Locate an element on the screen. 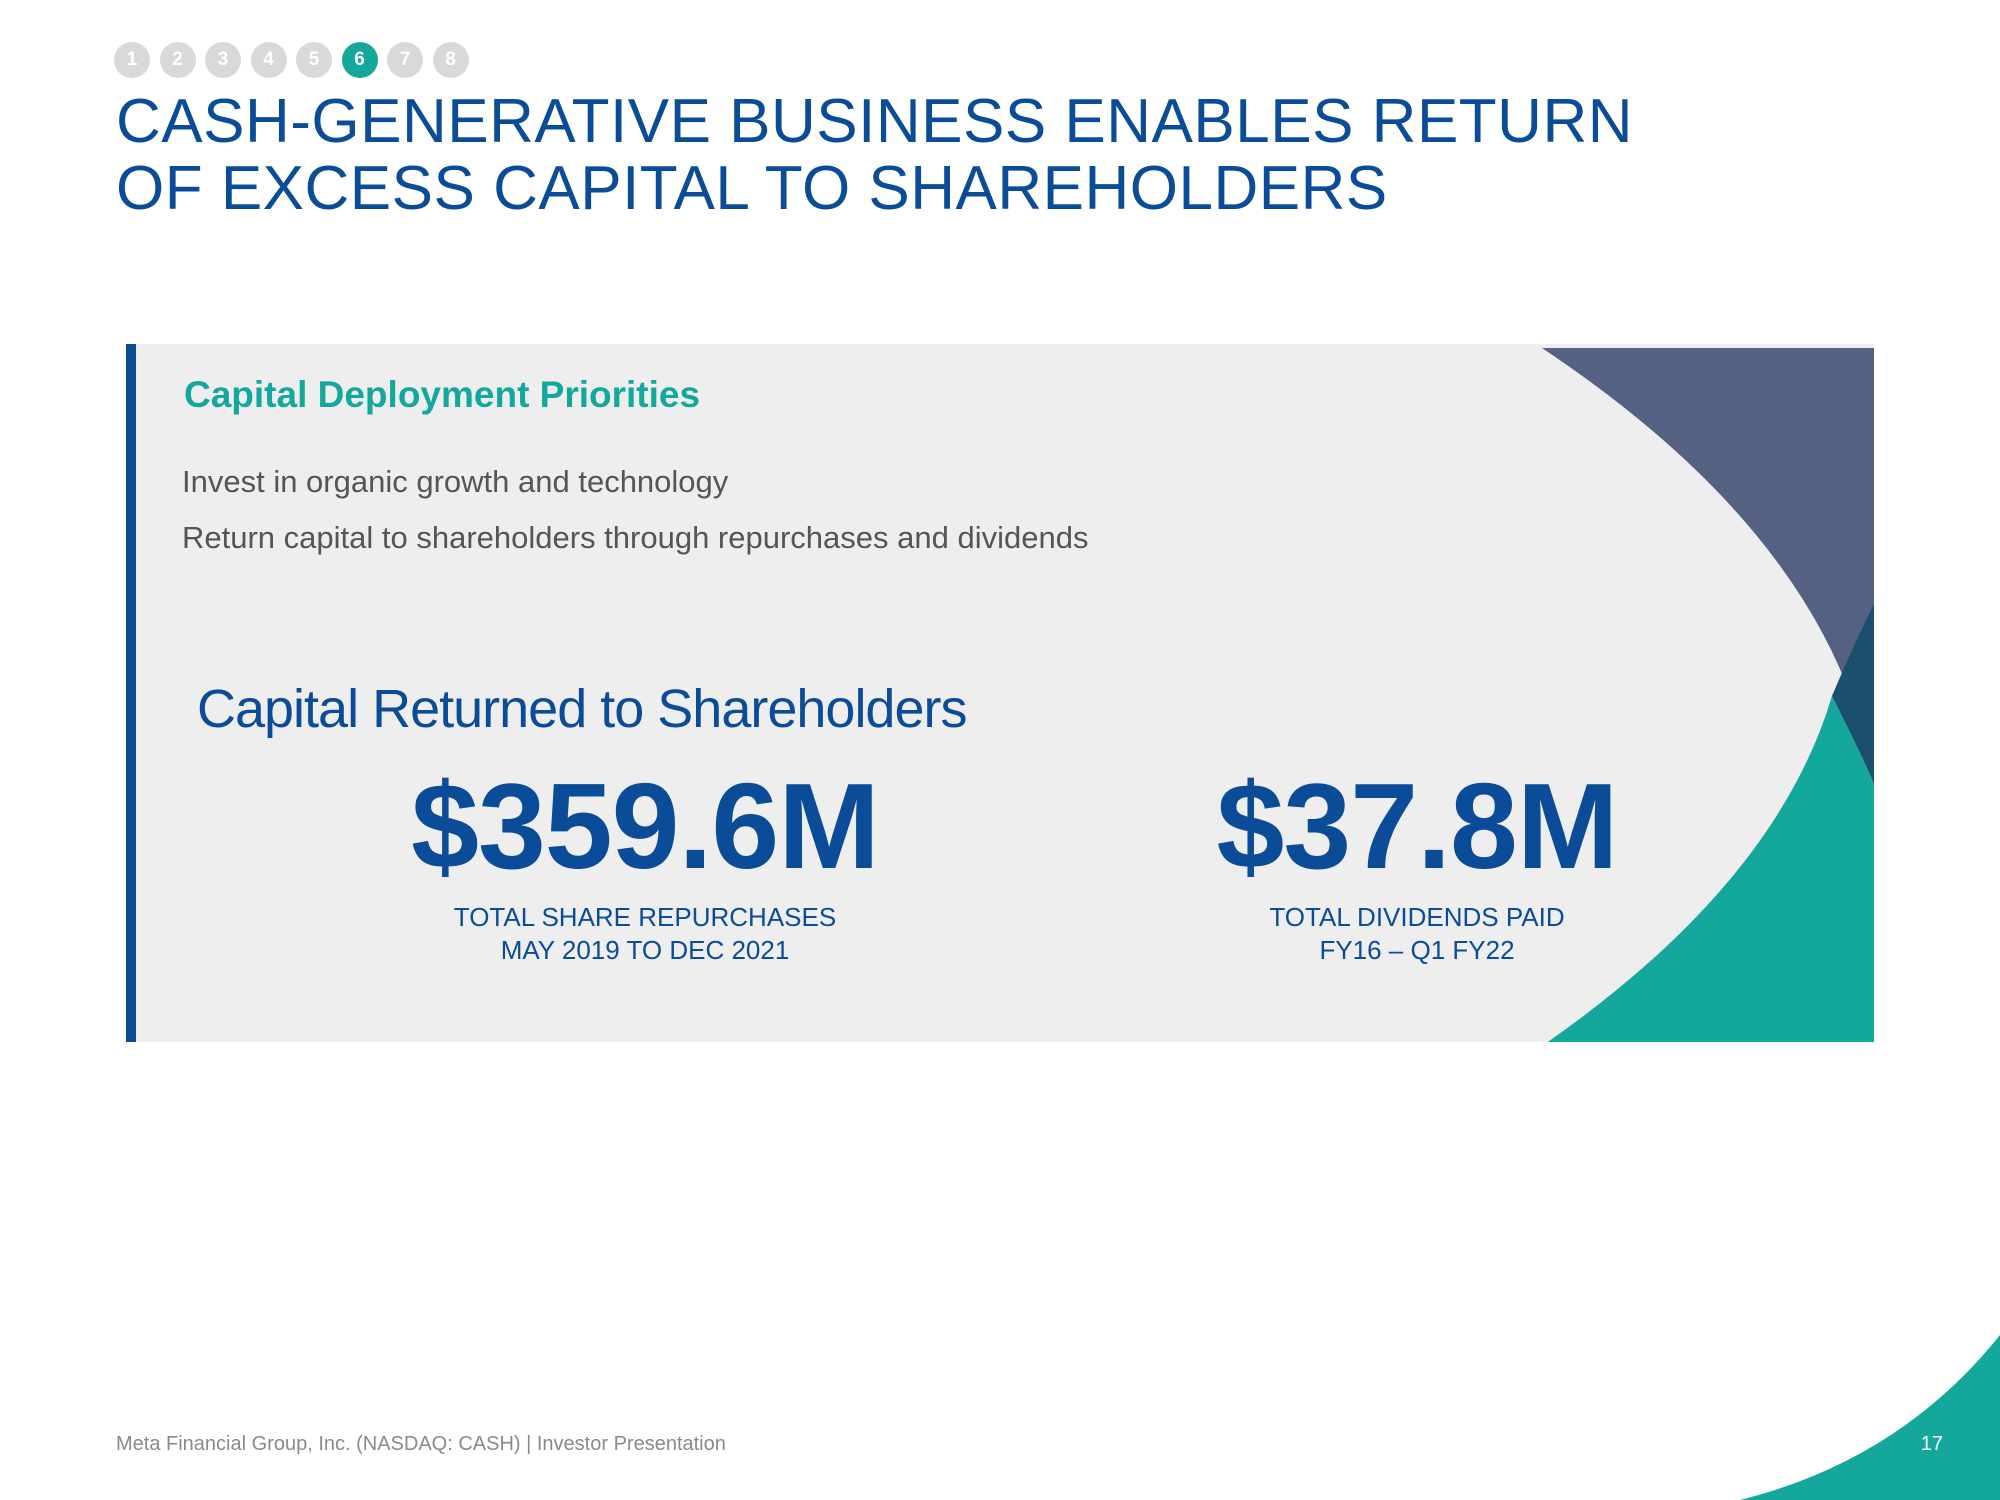 This screenshot has width=2000, height=1500. nav-section-5: 5 is located at coordinates (314, 60).